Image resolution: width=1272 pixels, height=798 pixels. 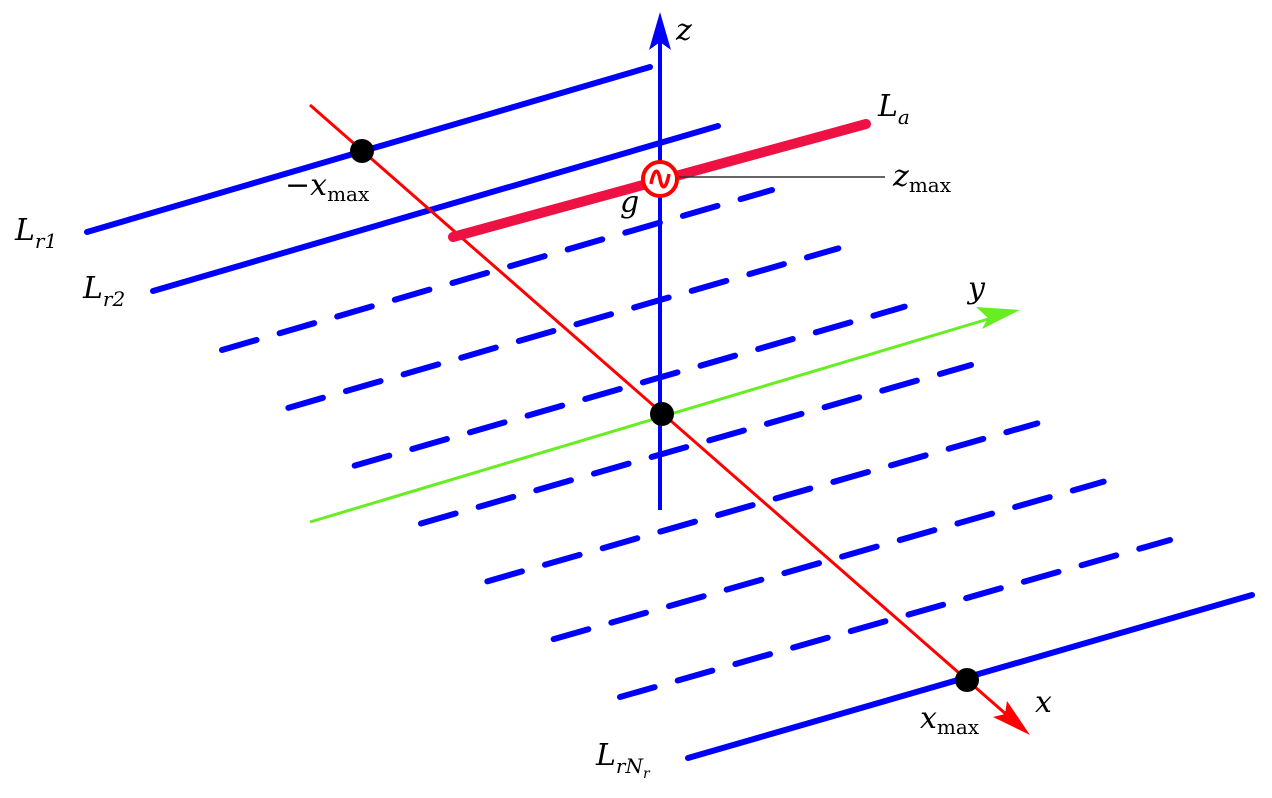 I want to click on point-xmax, so click(x=967, y=680).